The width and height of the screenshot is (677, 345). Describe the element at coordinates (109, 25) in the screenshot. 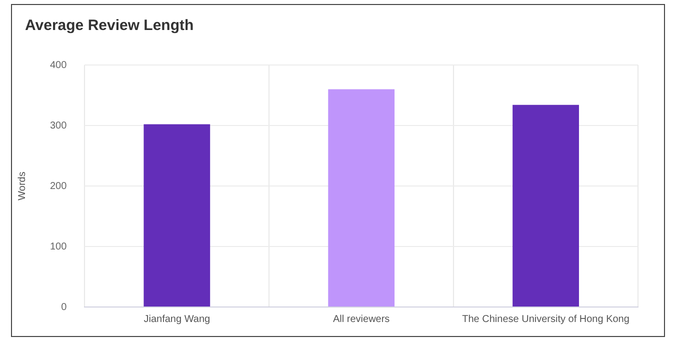

I see `chart-title: Average Review Length` at that location.